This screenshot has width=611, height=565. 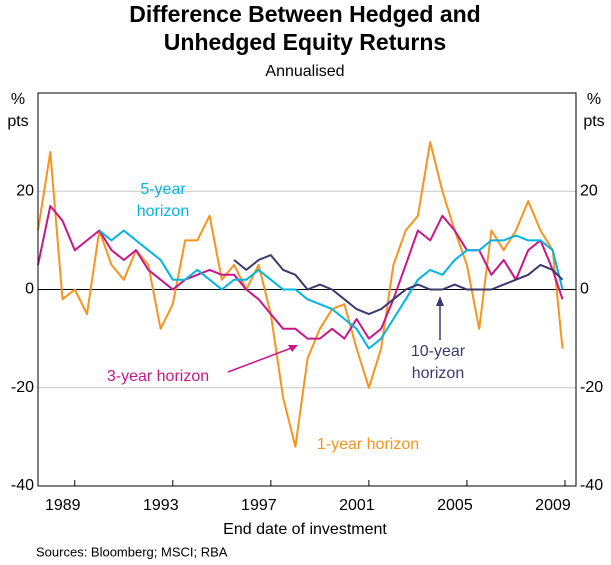 What do you see at coordinates (18, 99) in the screenshot?
I see `y-axis-label: %` at bounding box center [18, 99].